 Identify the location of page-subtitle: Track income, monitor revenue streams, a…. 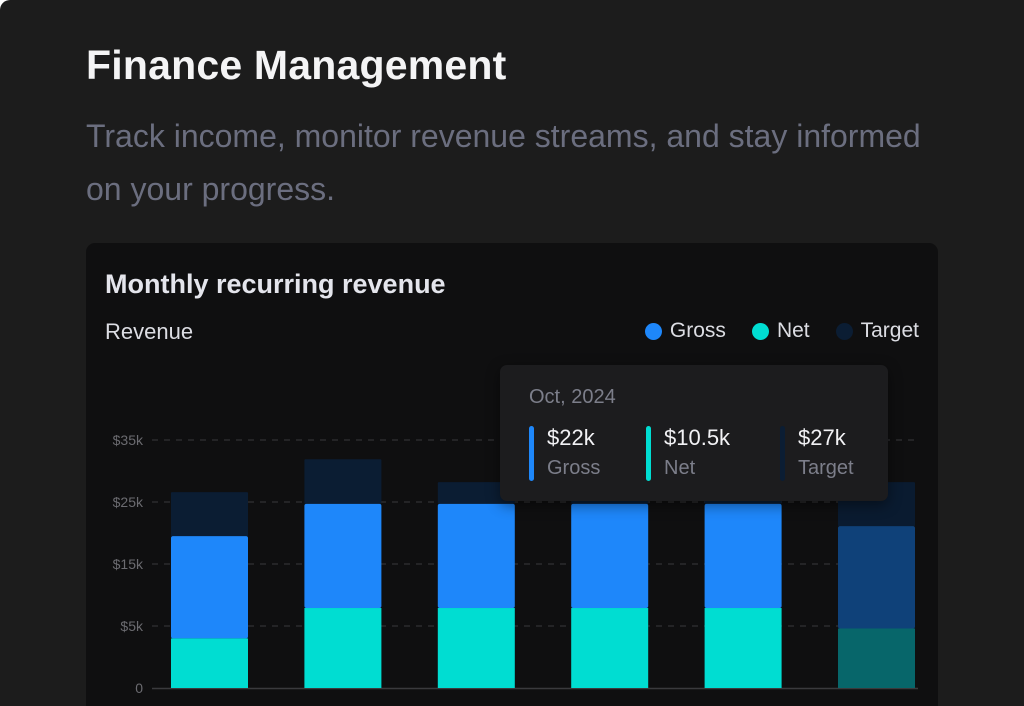
(503, 162).